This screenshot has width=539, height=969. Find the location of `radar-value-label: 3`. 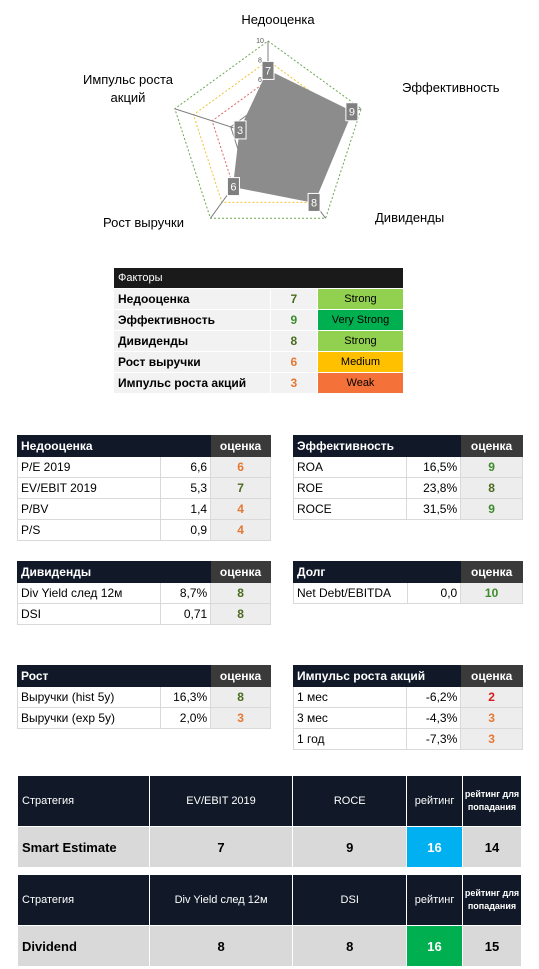

radar-value-label: 3 is located at coordinates (240, 130).